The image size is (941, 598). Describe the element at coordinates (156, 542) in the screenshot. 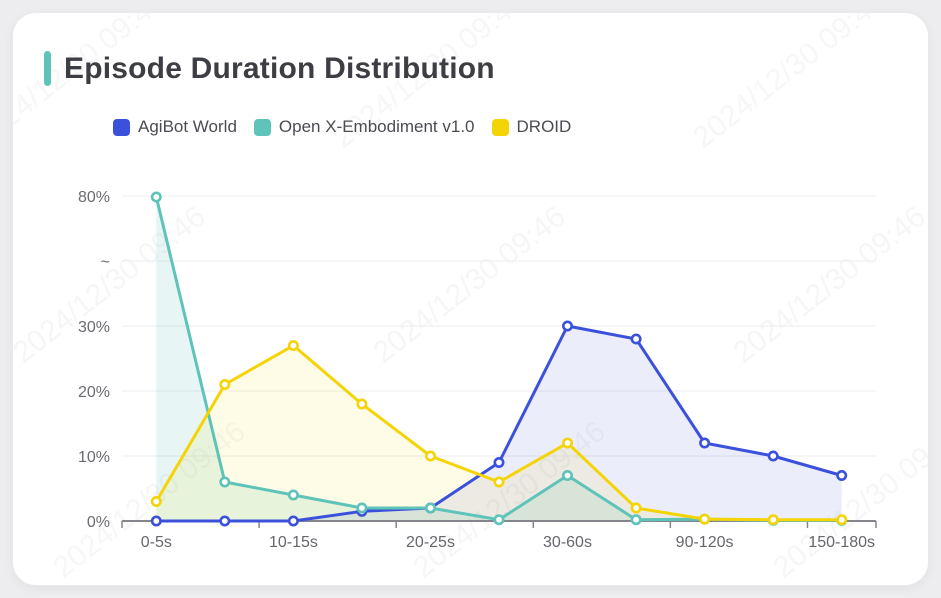

I see `x-tick-label: 0-5s` at that location.